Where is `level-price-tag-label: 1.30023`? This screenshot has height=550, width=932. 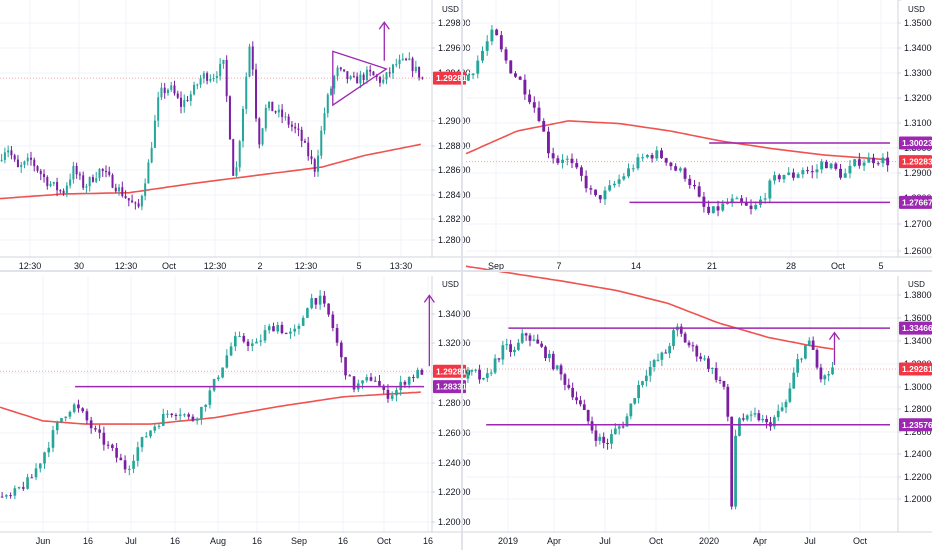 level-price-tag-label: 1.30023 is located at coordinates (917, 143).